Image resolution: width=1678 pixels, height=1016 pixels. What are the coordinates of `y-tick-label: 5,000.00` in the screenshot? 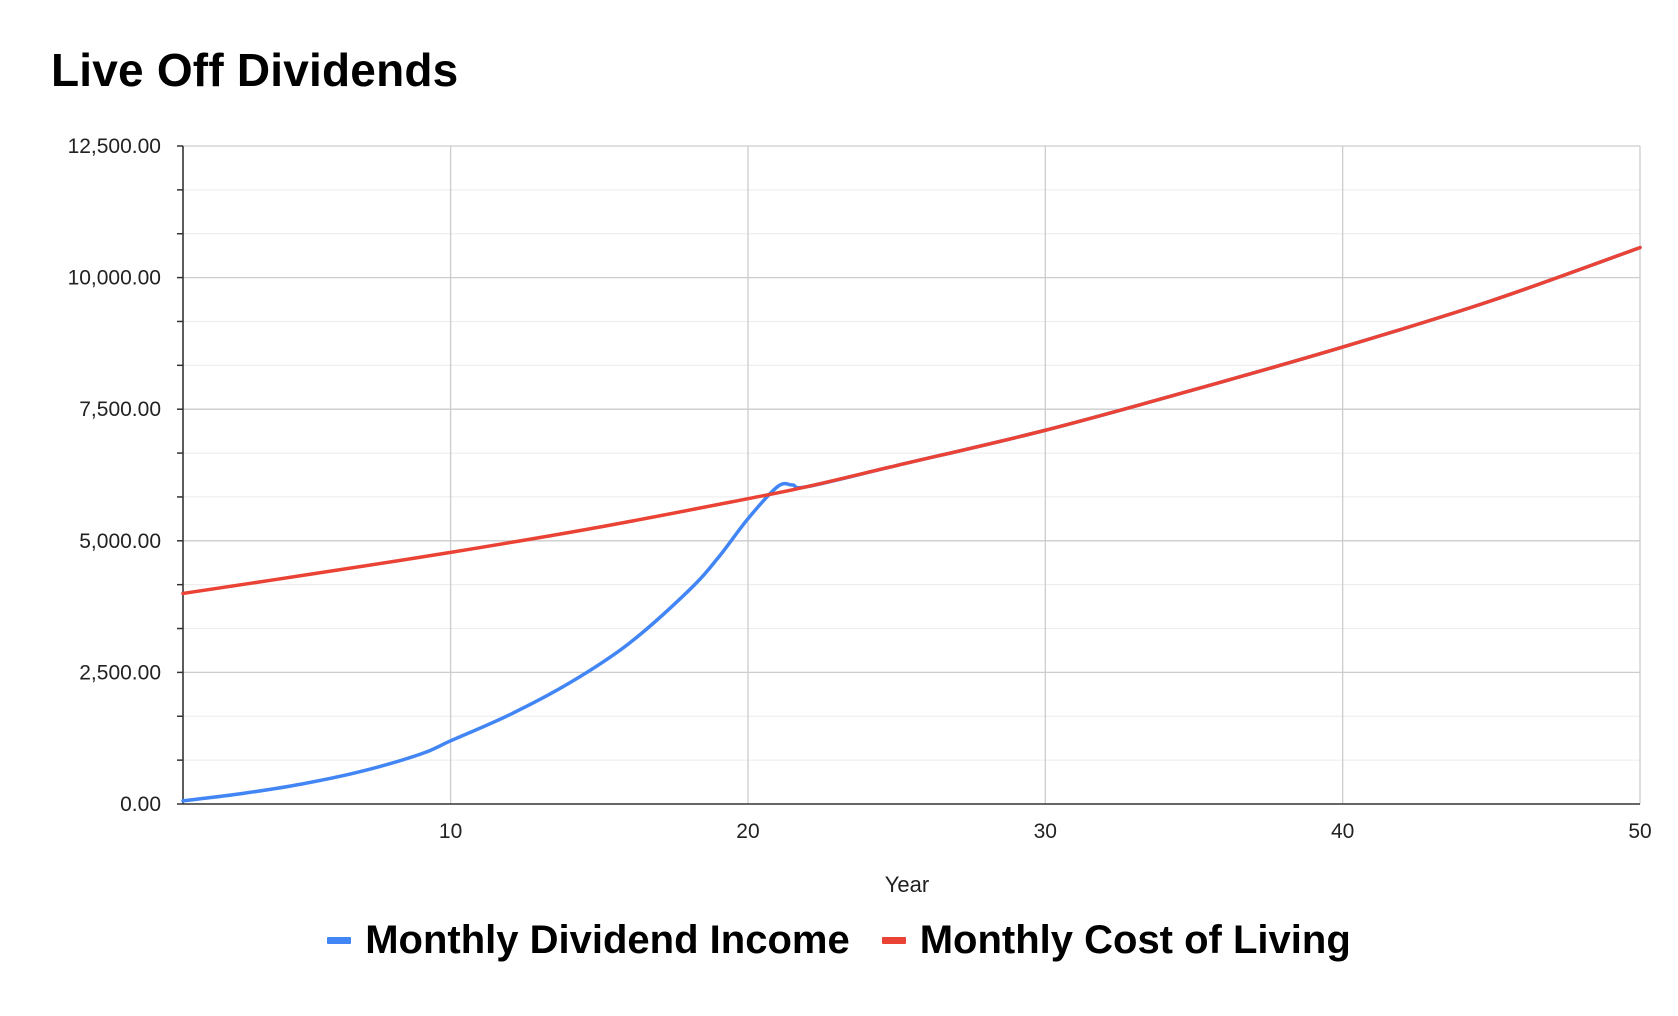 It's located at (120, 541).